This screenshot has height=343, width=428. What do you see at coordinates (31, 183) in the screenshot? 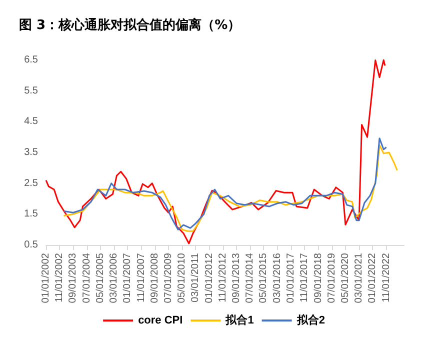
I see `y-tick-label: 2.5` at bounding box center [31, 183].